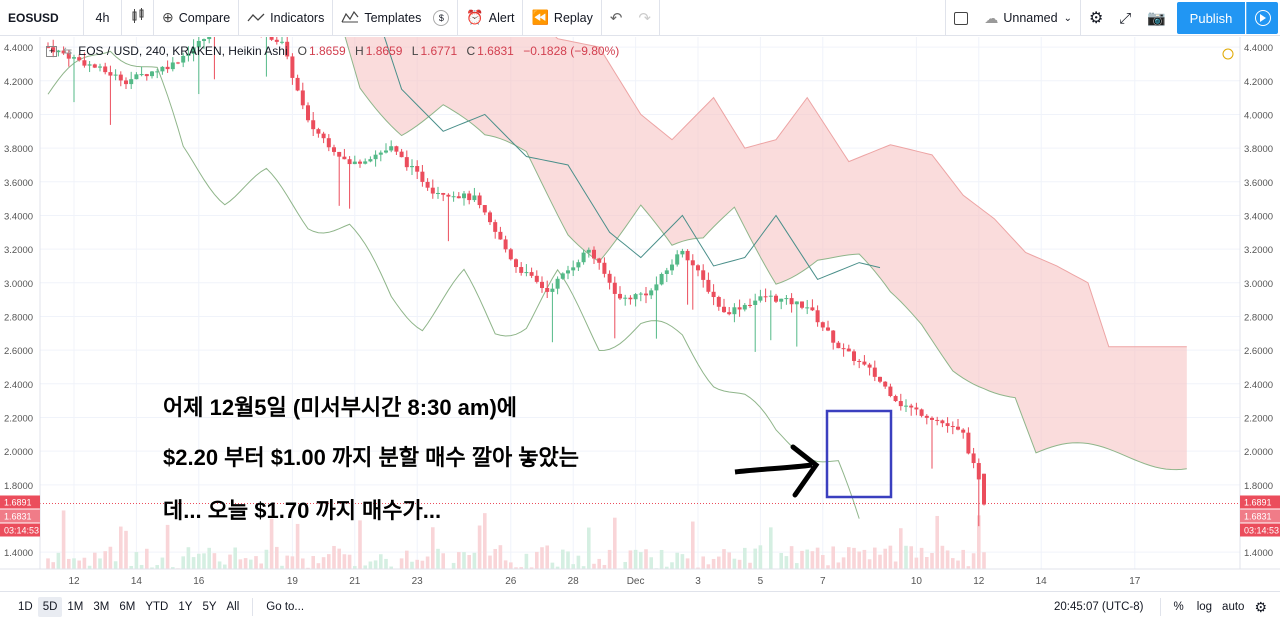 This screenshot has width=1280, height=621. What do you see at coordinates (574, 581) in the screenshot?
I see `time-tick: 28` at bounding box center [574, 581].